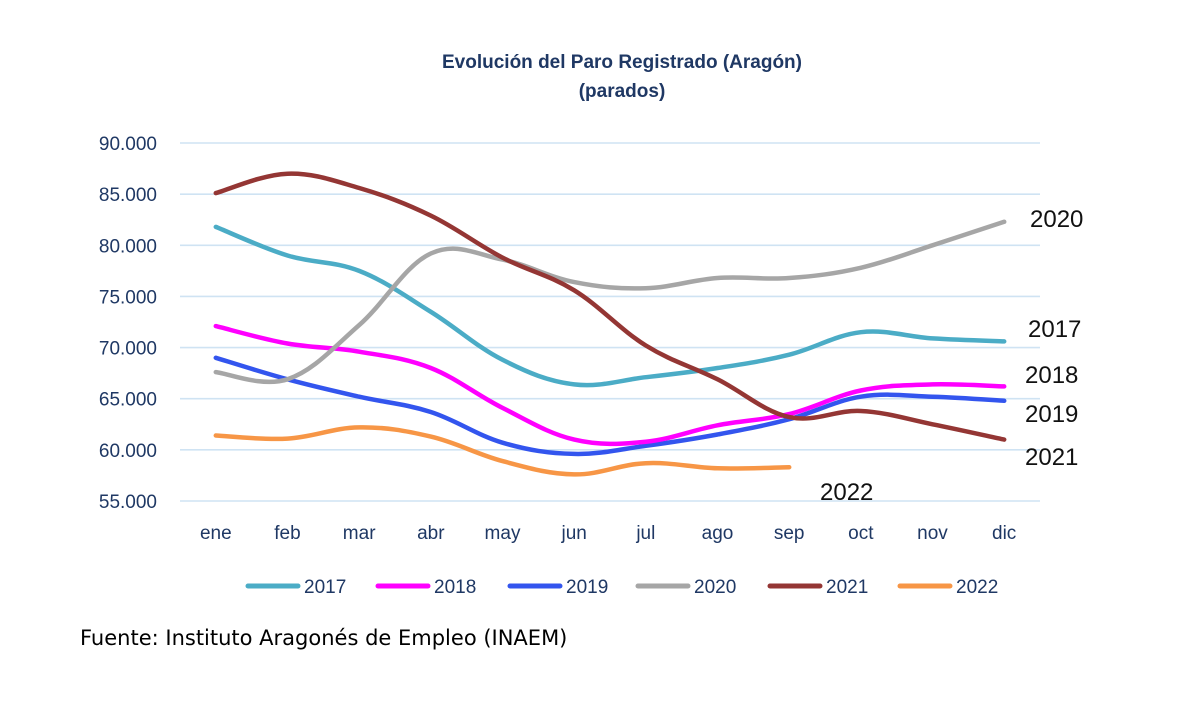 The width and height of the screenshot is (1203, 710). What do you see at coordinates (847, 587) in the screenshot?
I see `legend-label-2021: 2021` at bounding box center [847, 587].